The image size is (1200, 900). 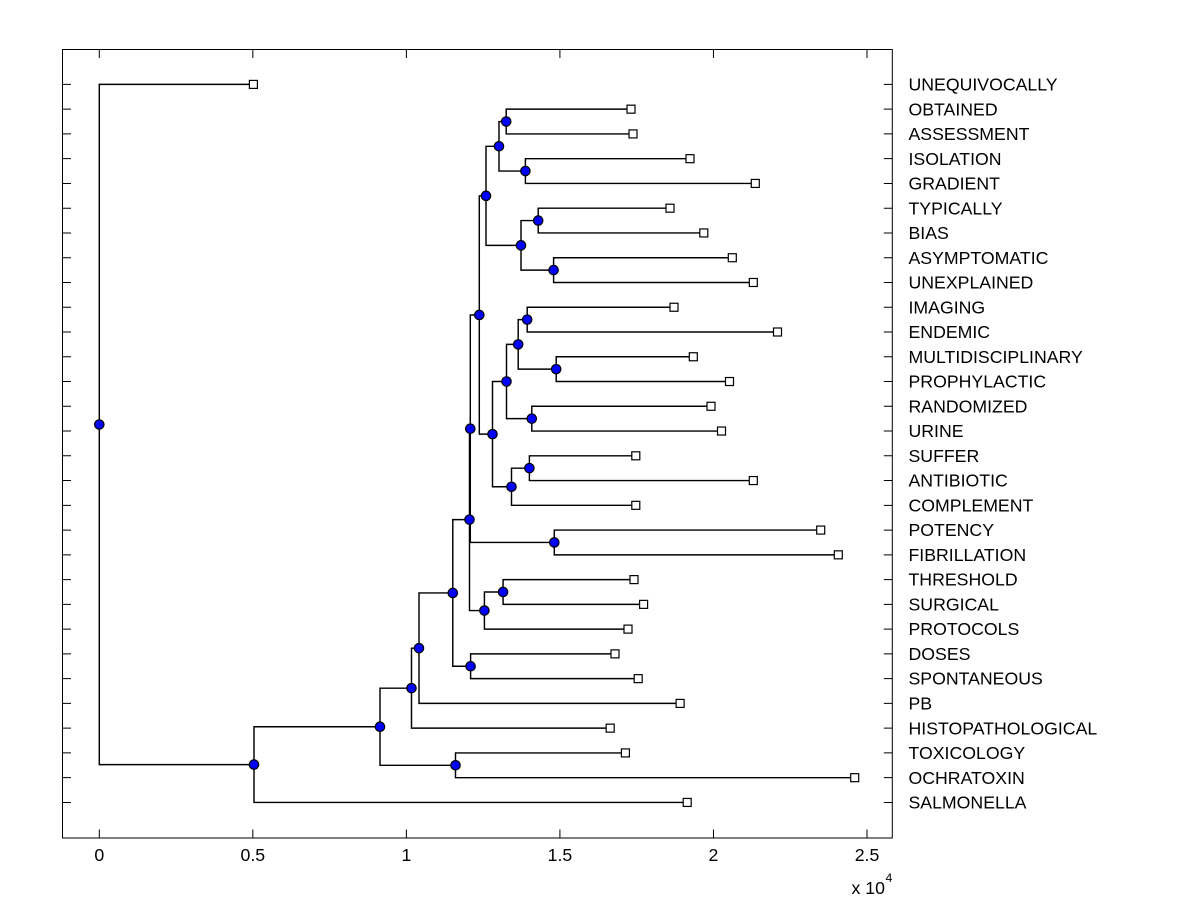 What do you see at coordinates (967, 753) in the screenshot?
I see `svg-text: TOXICOLOGY` at bounding box center [967, 753].